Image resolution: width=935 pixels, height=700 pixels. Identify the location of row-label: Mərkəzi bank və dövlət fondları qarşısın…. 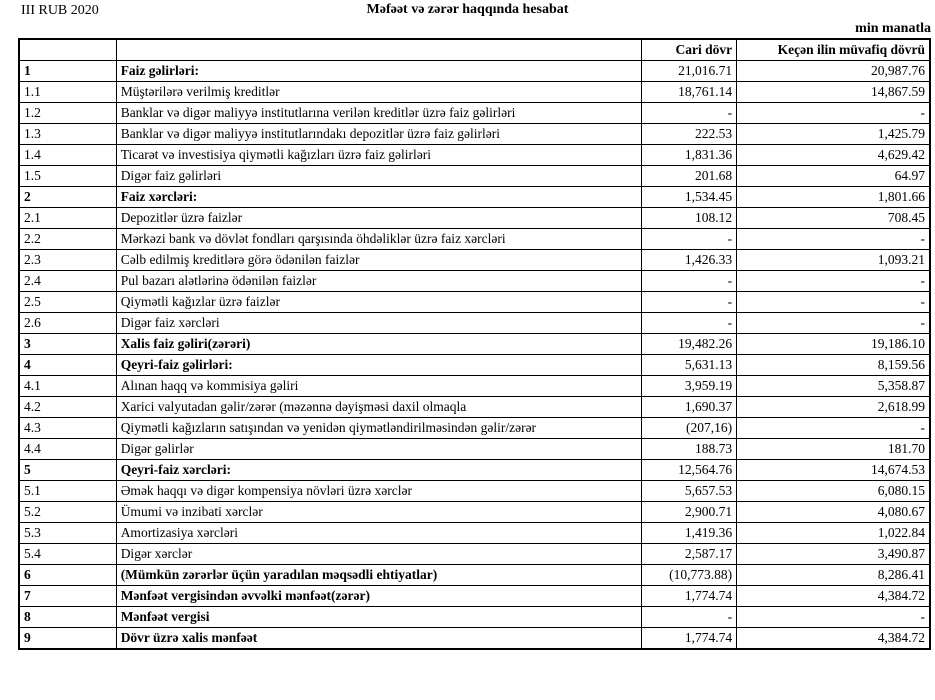
(378, 239).